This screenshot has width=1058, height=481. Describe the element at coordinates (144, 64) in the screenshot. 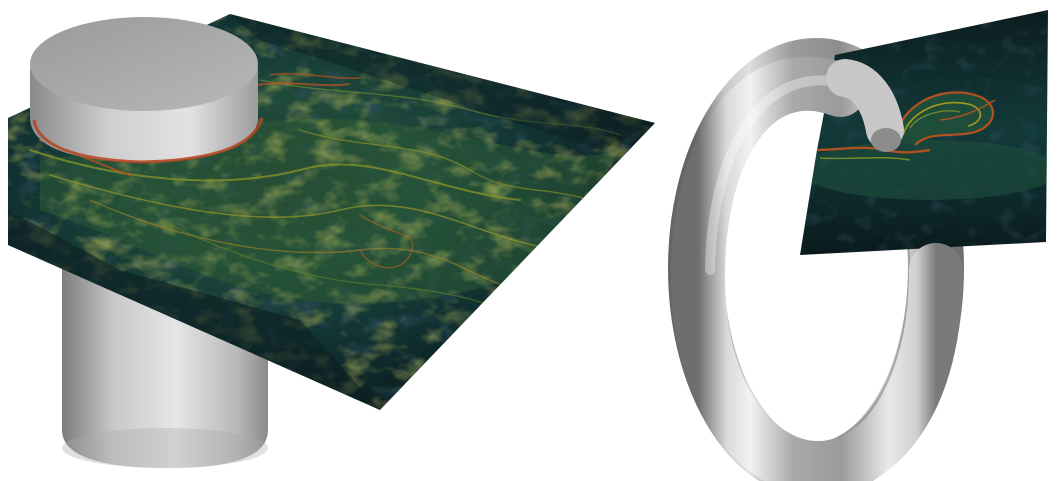

I see `cylinder-top-cap` at that location.